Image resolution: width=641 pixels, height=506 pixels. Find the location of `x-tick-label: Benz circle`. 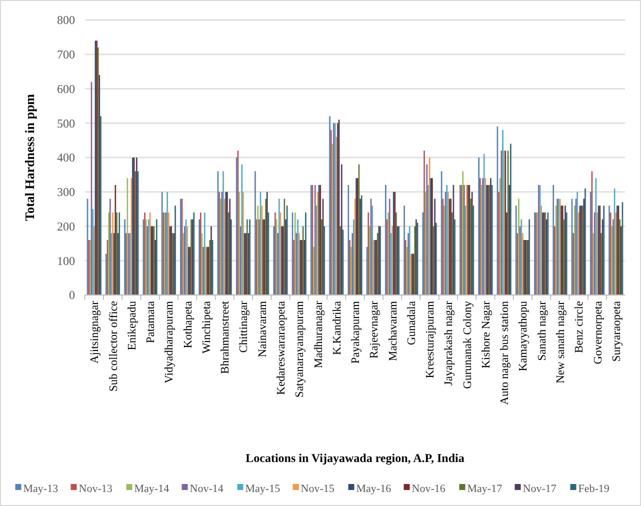

x-tick-label: Benz circle is located at coordinates (580, 327).